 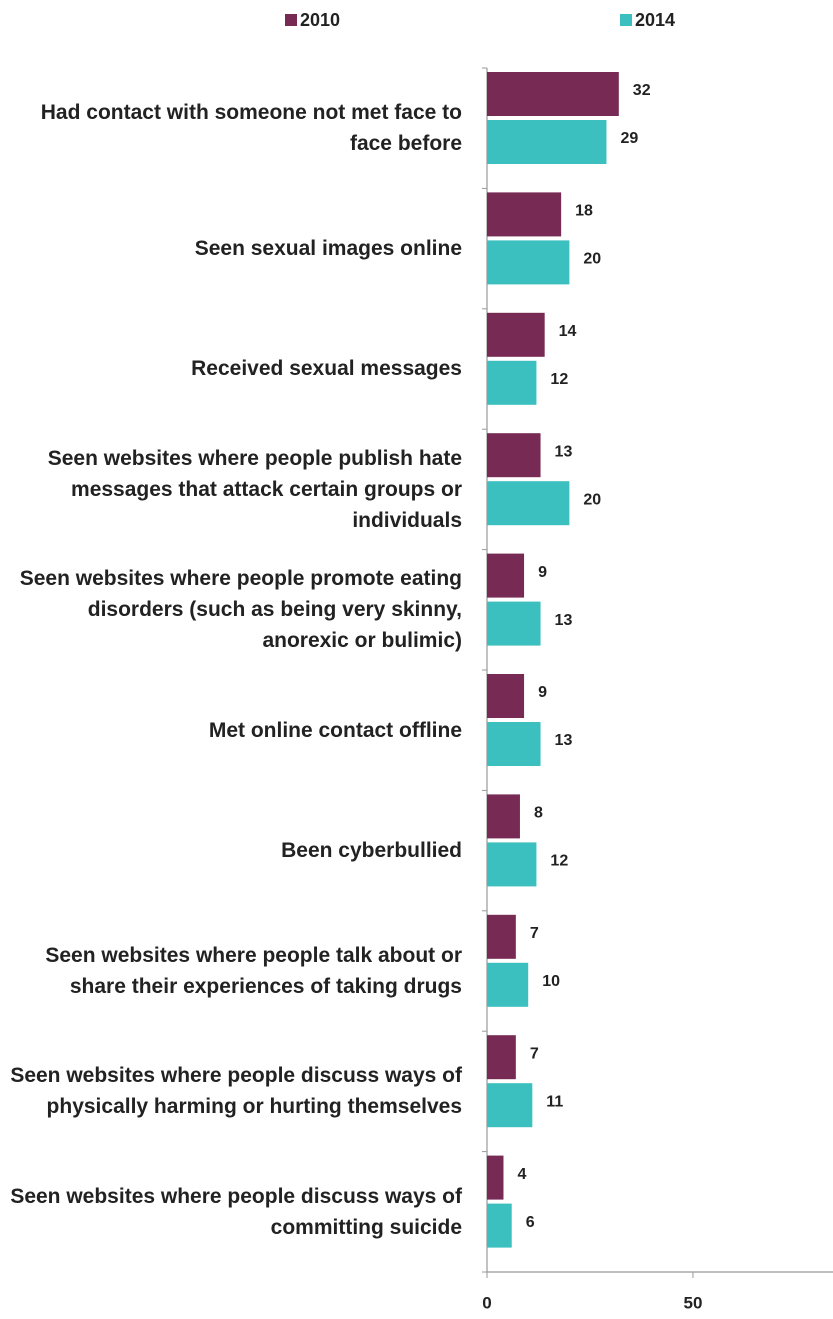 What do you see at coordinates (642, 90) in the screenshot?
I see `value-label: 32` at bounding box center [642, 90].